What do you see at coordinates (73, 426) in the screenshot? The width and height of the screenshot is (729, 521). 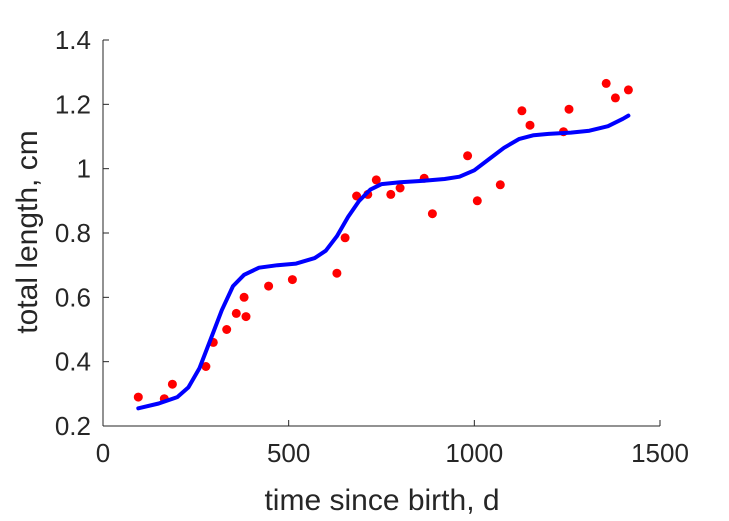 I see `y-tick-label: 0.2` at bounding box center [73, 426].